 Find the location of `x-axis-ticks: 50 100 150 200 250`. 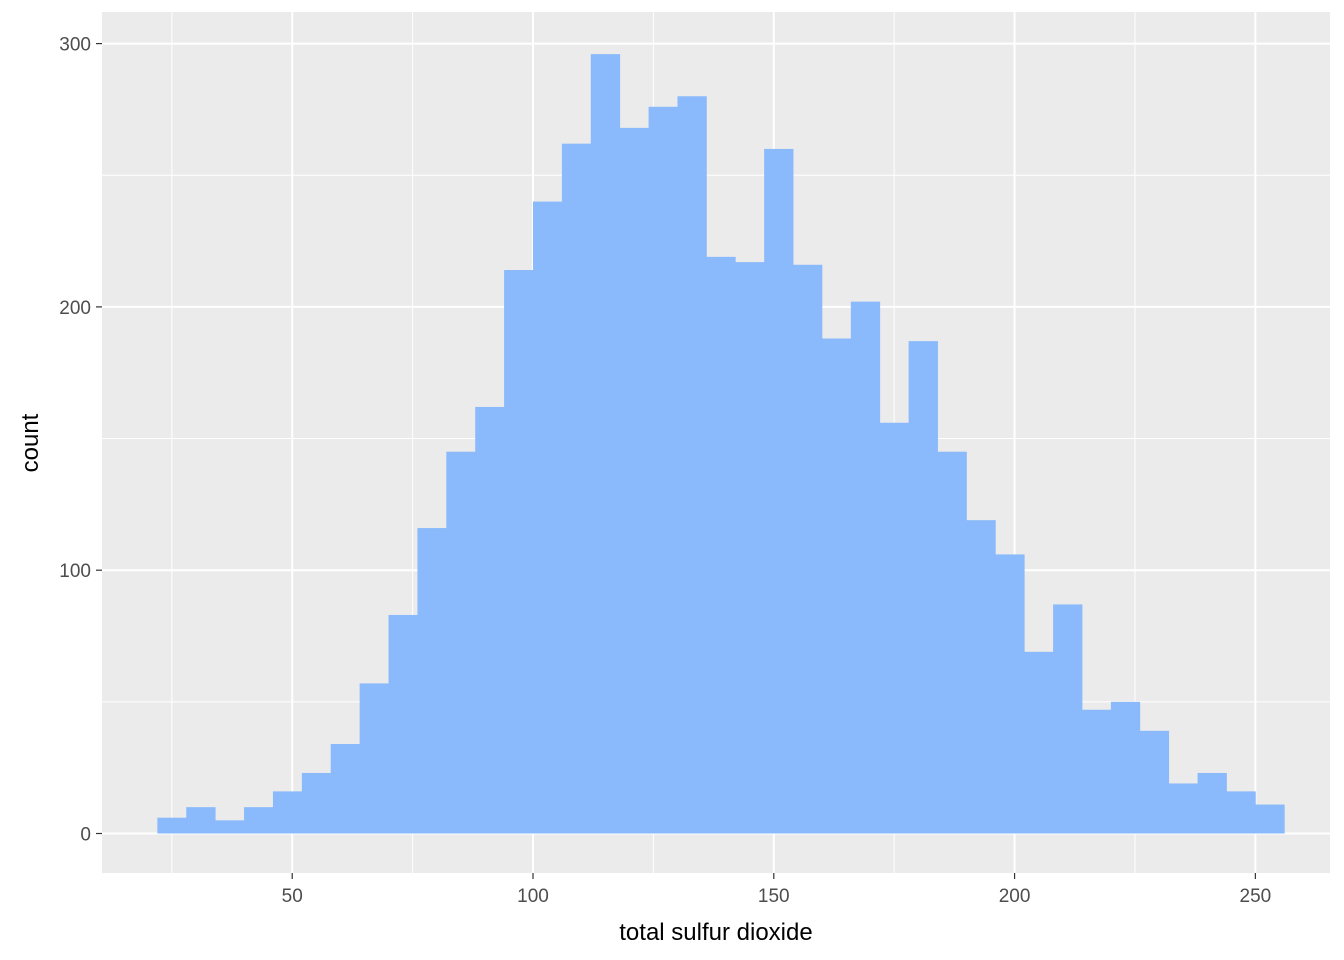

x-axis-ticks: 50 100 150 200 250 is located at coordinates (777, 890).